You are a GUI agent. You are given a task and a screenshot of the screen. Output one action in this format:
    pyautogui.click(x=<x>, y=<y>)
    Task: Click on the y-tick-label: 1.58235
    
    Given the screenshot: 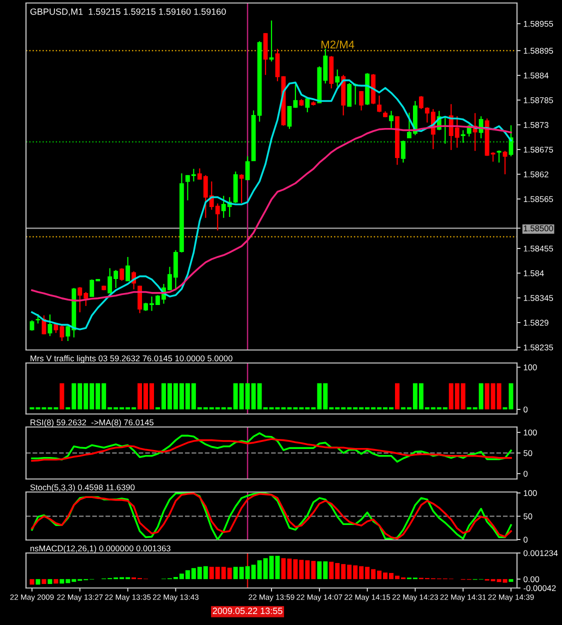 What is the action you would take?
    pyautogui.click(x=539, y=347)
    